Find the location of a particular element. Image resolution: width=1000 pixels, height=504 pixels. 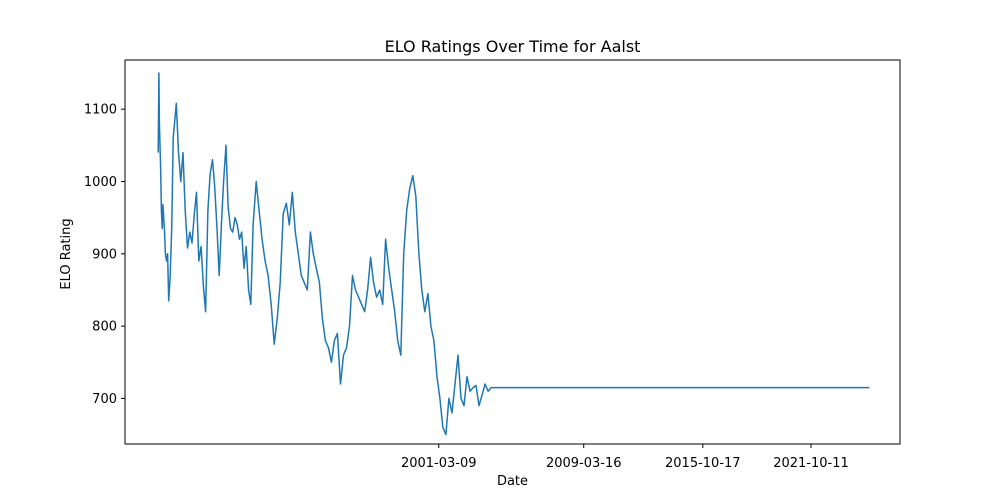

y-tick-label: 1000 is located at coordinates (100, 182).